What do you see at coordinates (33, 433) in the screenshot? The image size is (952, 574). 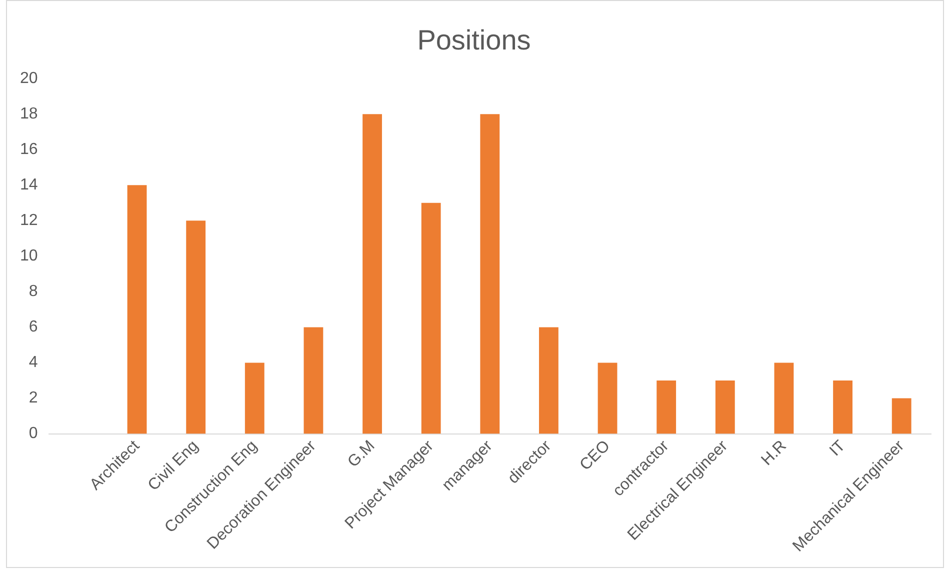 I see `y-tick-label: 0` at bounding box center [33, 433].